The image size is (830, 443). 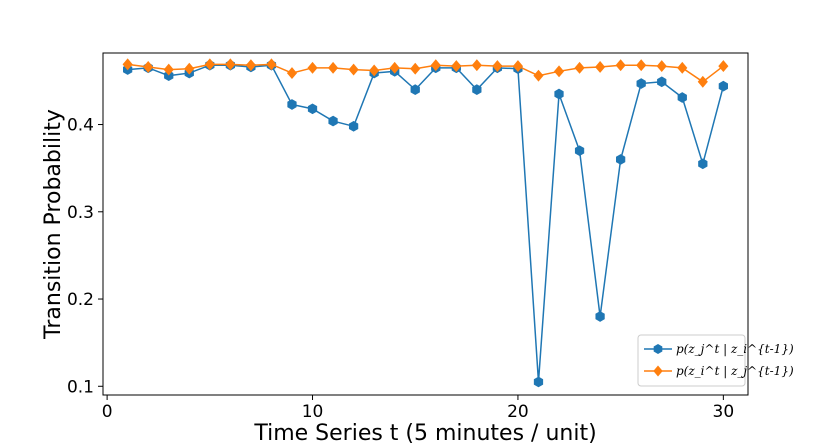 I want to click on legend-label-series-2: p(z_i^t | z_j^{t-1}), so click(x=735, y=371).